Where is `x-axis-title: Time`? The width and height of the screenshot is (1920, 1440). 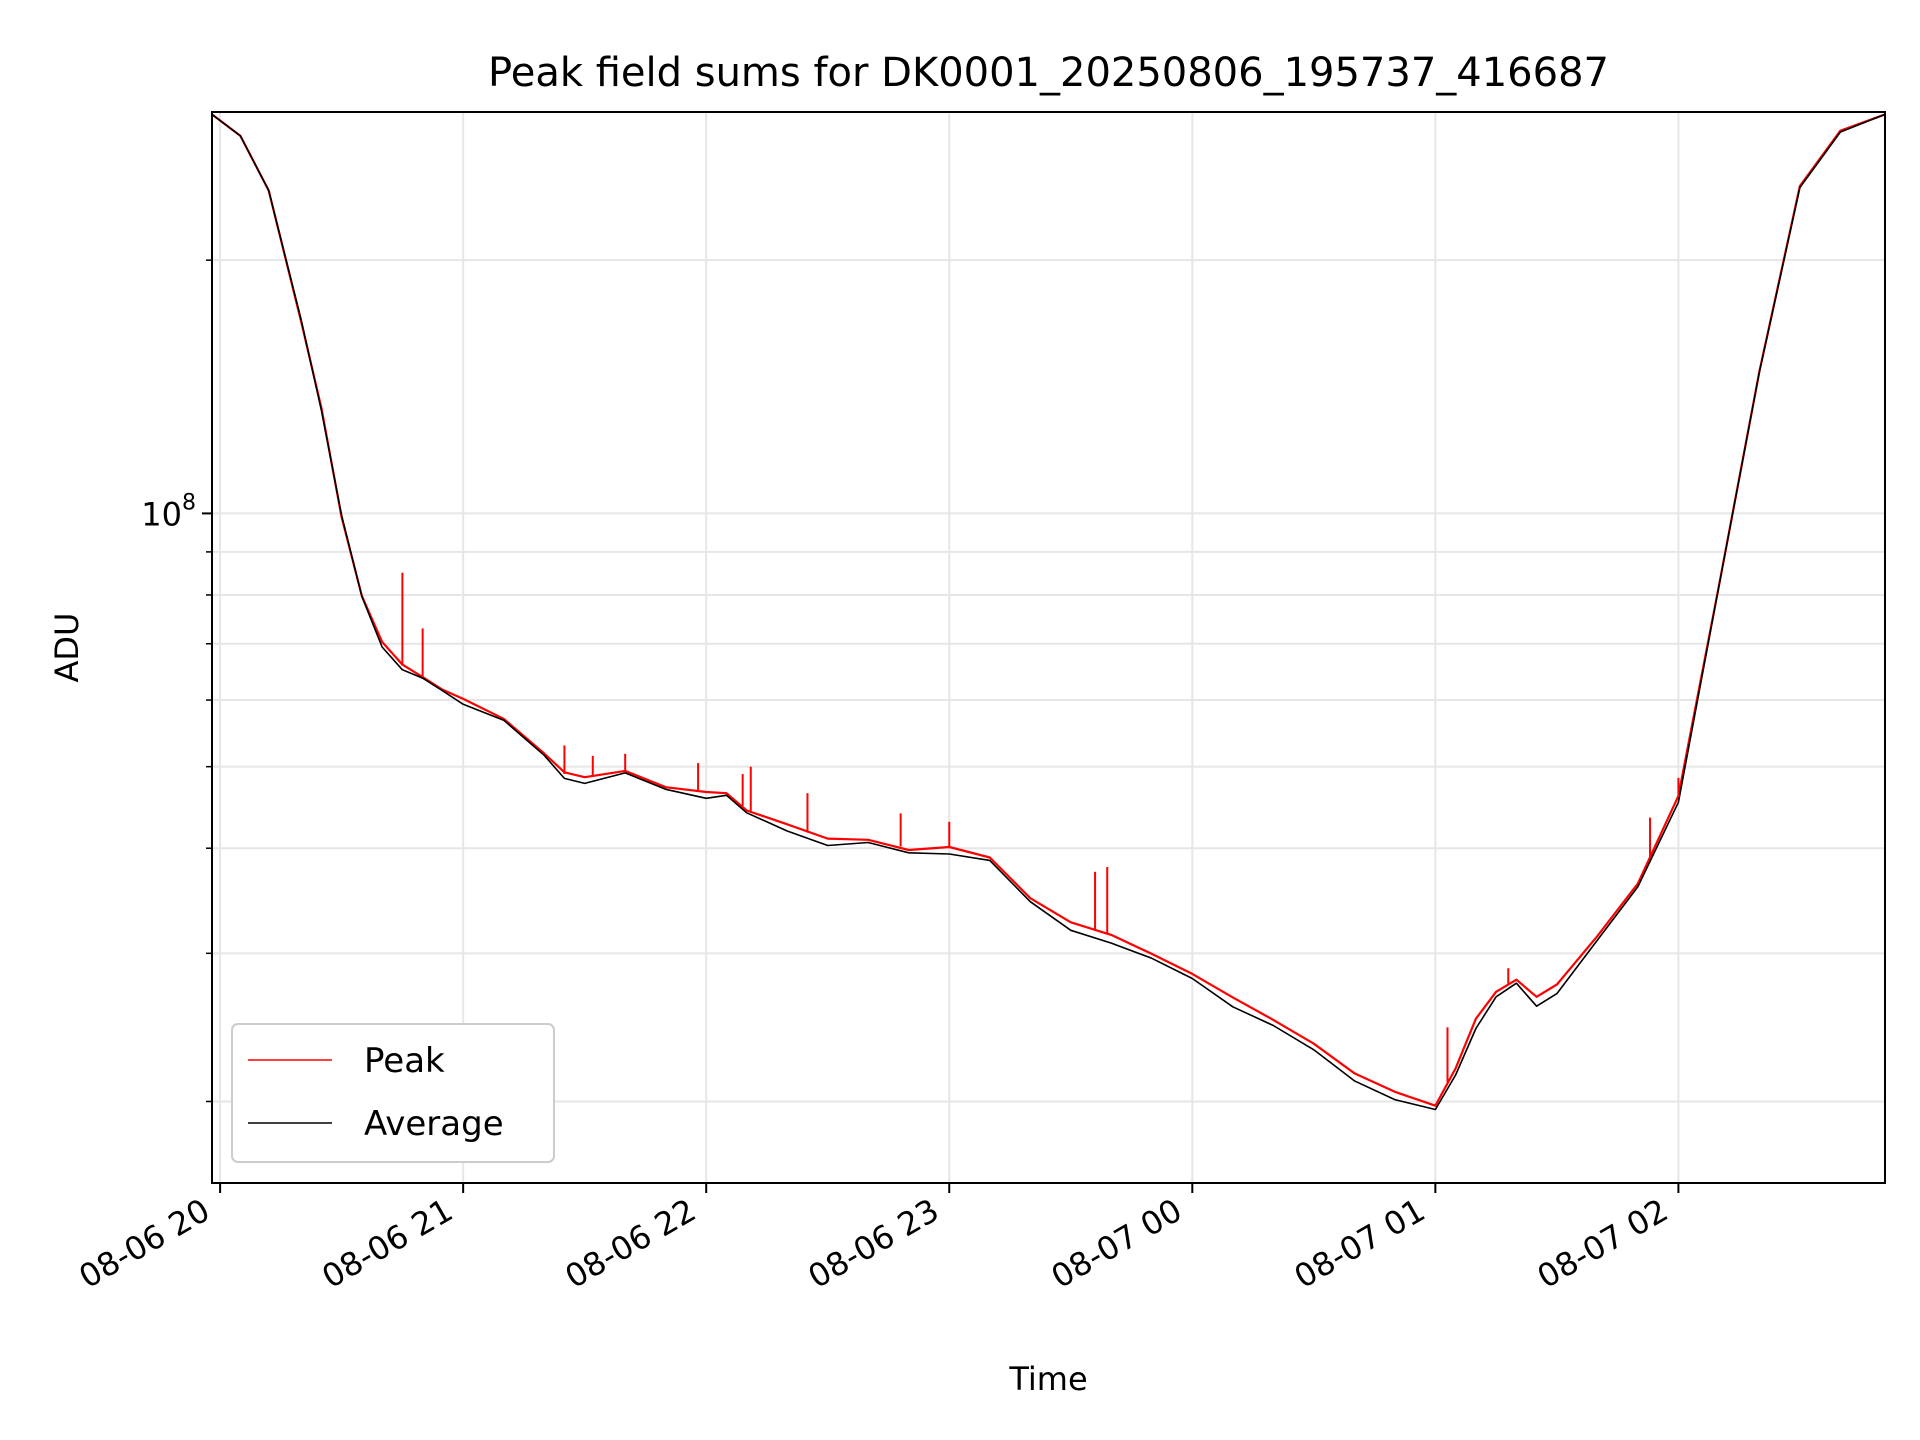 x-axis-title: Time is located at coordinates (1047, 1379).